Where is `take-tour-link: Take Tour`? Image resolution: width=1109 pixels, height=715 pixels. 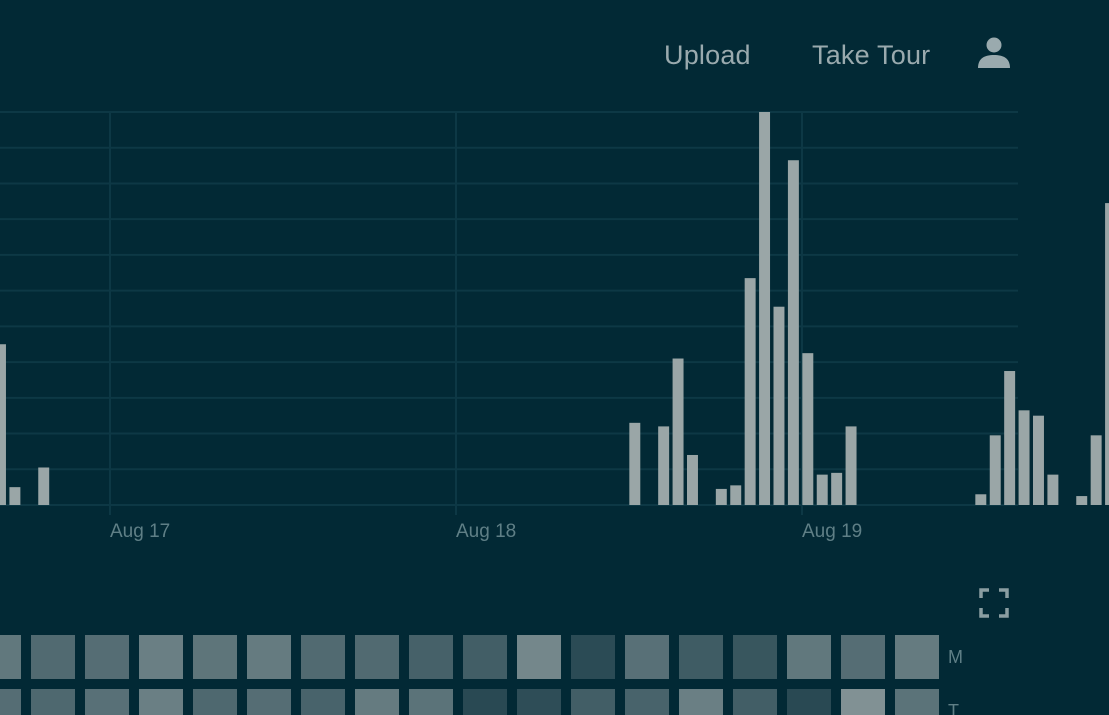 take-tour-link: Take Tour is located at coordinates (871, 55).